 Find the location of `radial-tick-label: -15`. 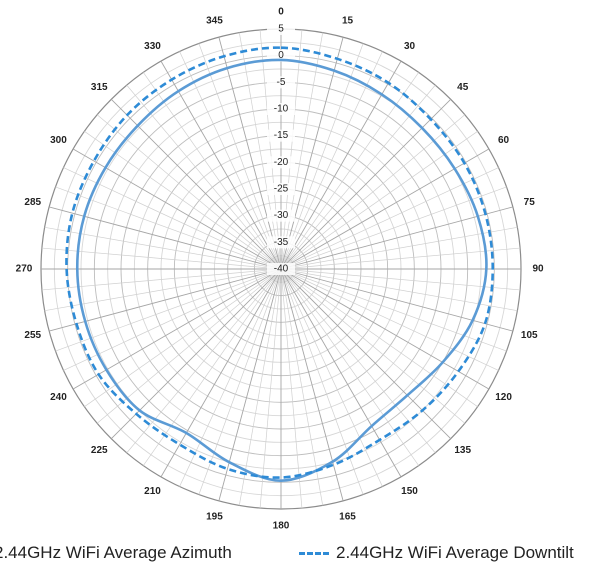

radial-tick-label: -15 is located at coordinates (281, 135).